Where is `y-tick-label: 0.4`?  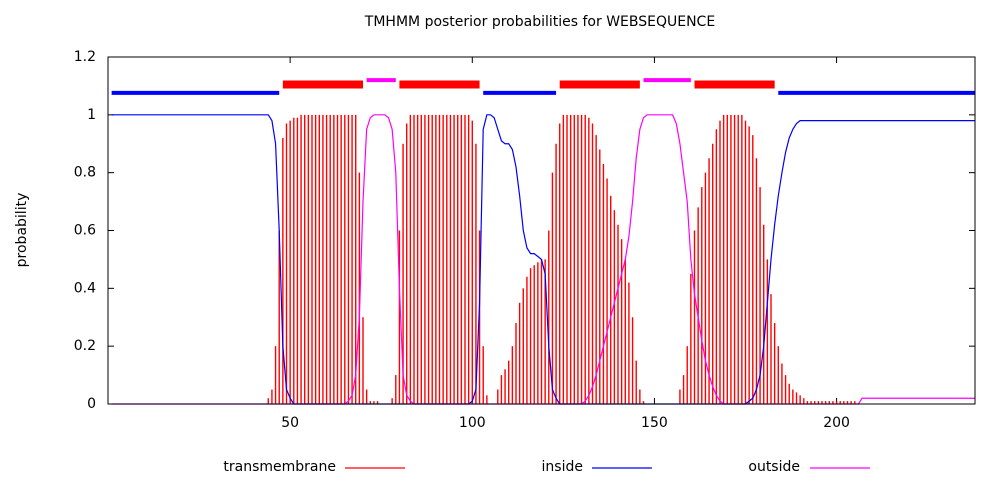
y-tick-label: 0.4 is located at coordinates (85, 288).